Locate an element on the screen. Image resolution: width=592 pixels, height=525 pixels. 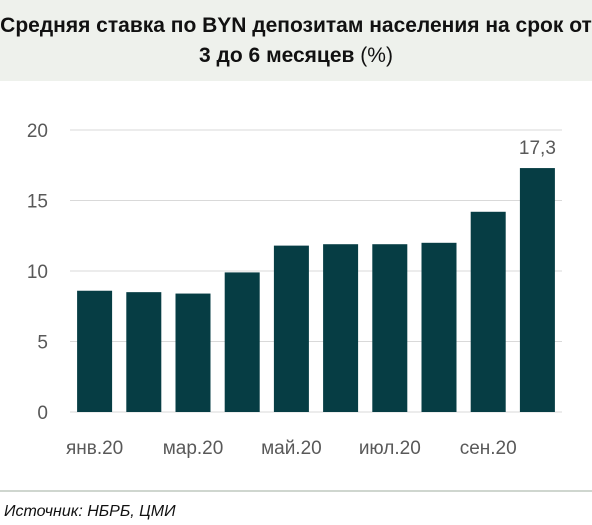
divider is located at coordinates (296, 491).